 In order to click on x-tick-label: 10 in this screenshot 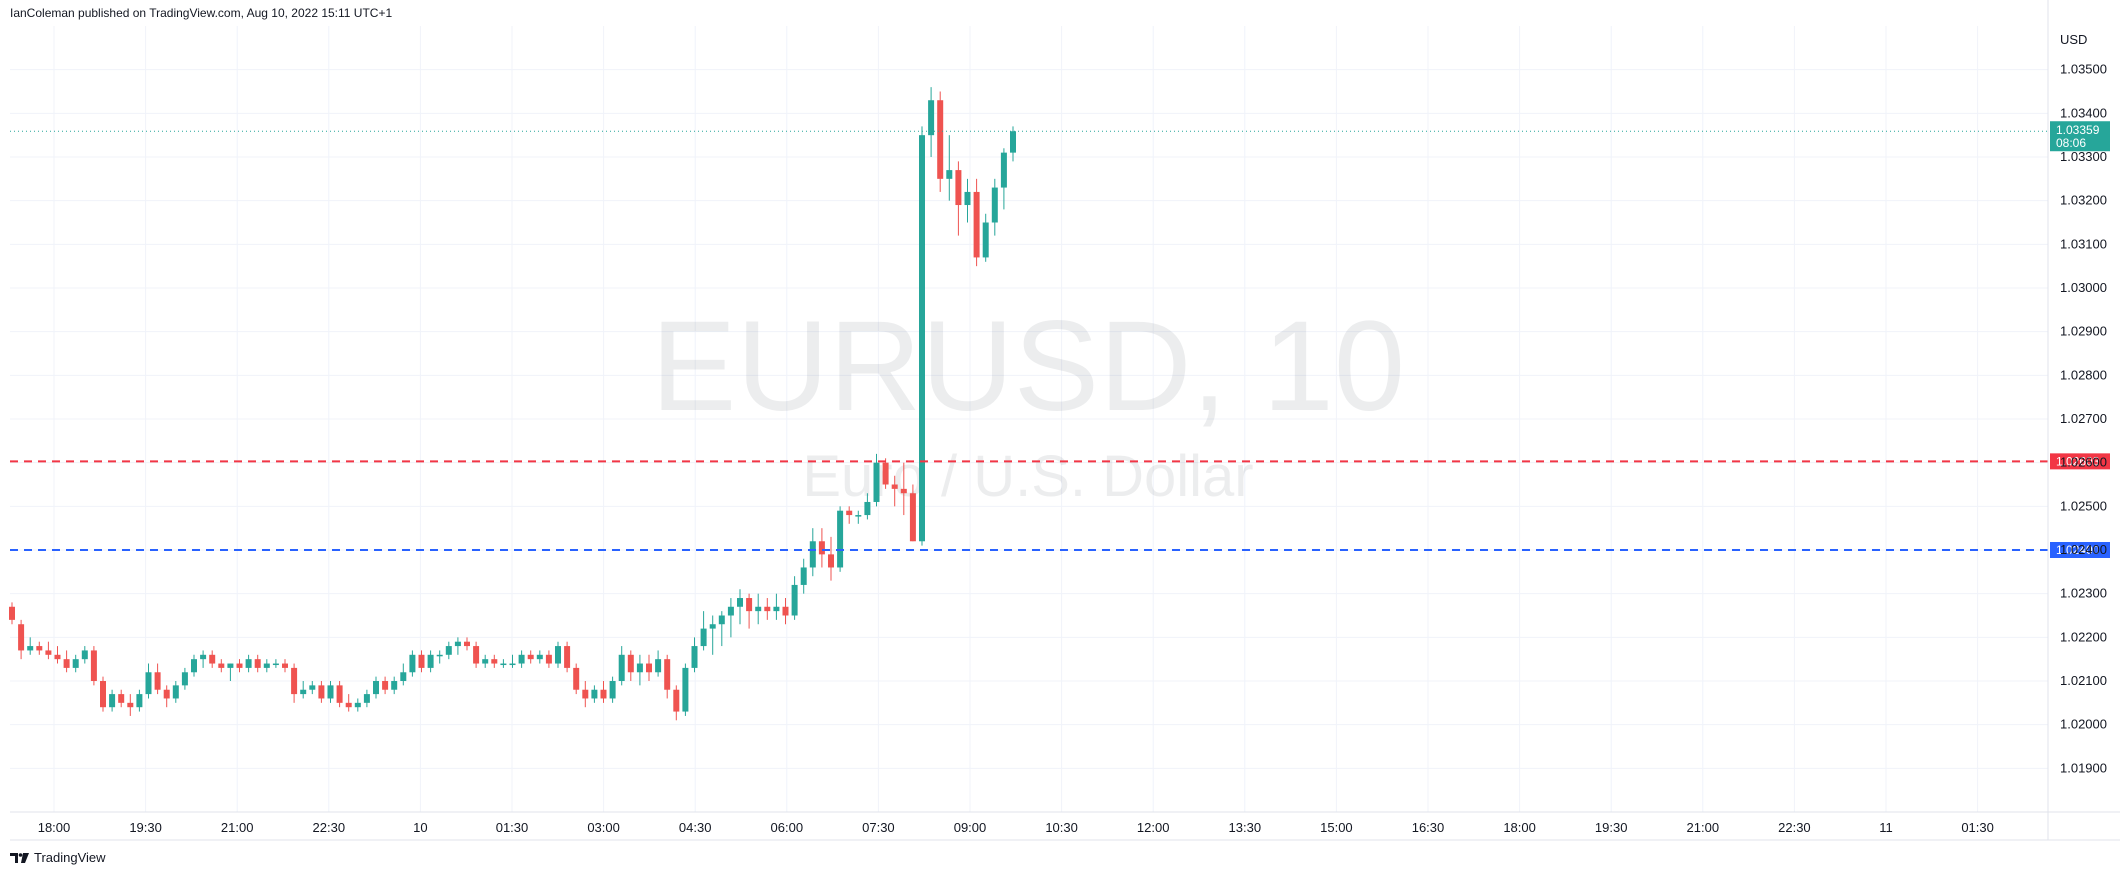, I will do `click(420, 827)`.